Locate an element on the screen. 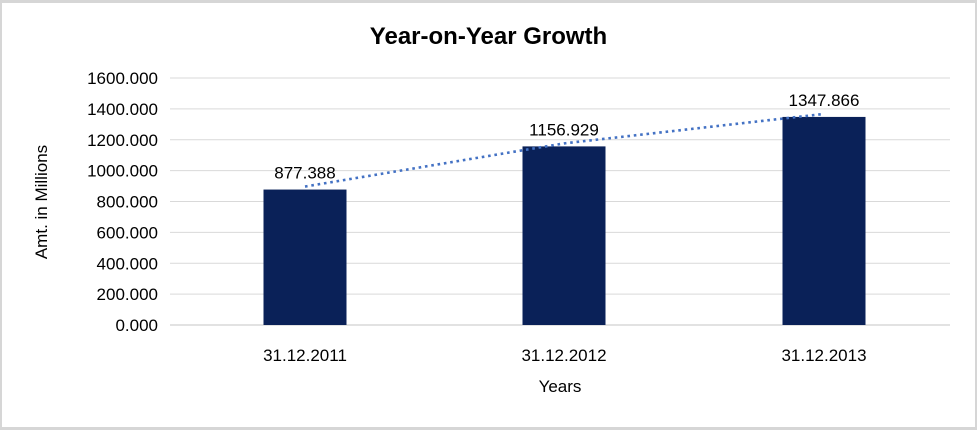 This screenshot has width=977, height=430. x-tick-label: 31.12.2011 is located at coordinates (305, 355).